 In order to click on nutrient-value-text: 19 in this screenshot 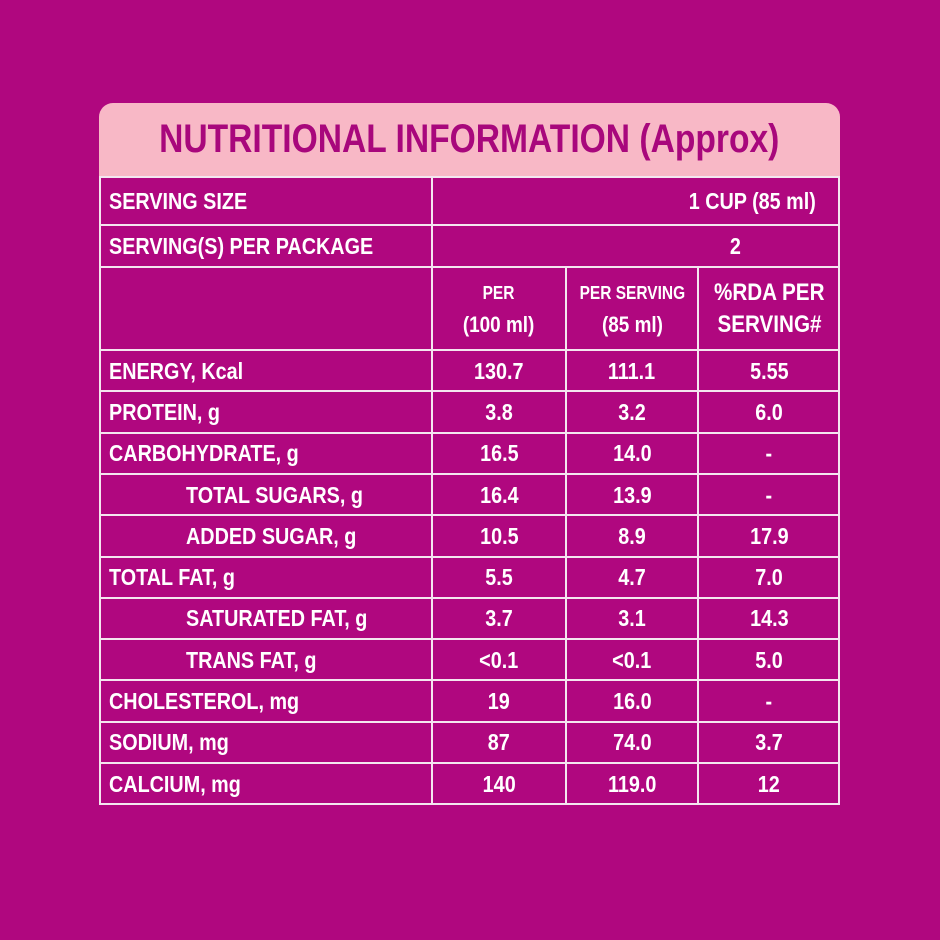, I will do `click(499, 701)`.